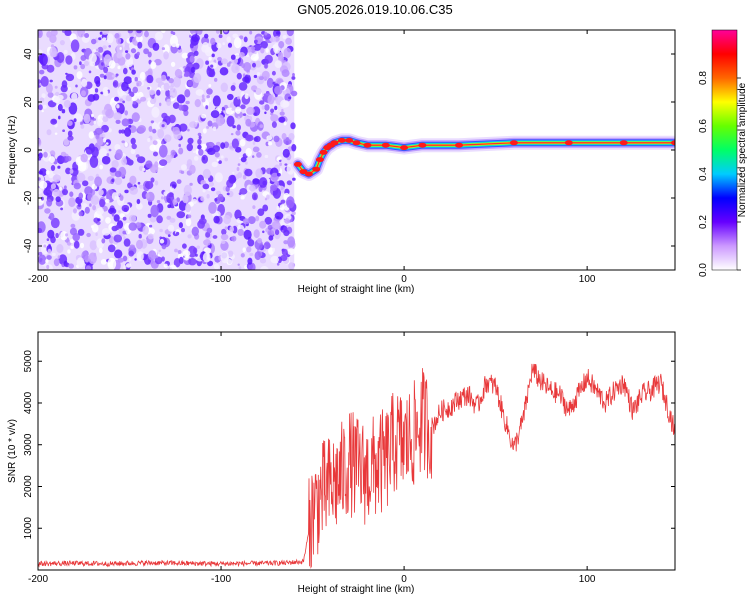  What do you see at coordinates (404, 279) in the screenshot?
I see `x-tick-label: 0` at bounding box center [404, 279].